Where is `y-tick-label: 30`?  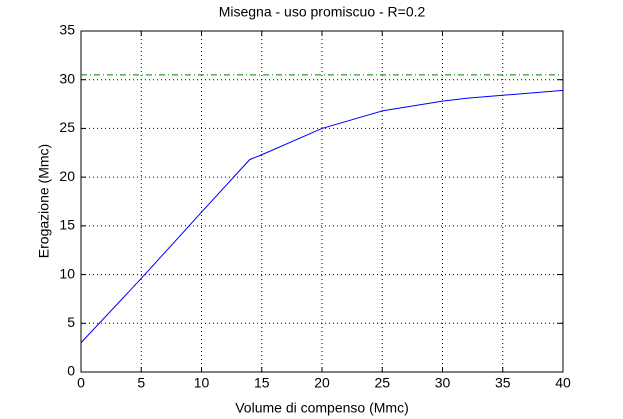 y-tick-label: 30 is located at coordinates (67, 78).